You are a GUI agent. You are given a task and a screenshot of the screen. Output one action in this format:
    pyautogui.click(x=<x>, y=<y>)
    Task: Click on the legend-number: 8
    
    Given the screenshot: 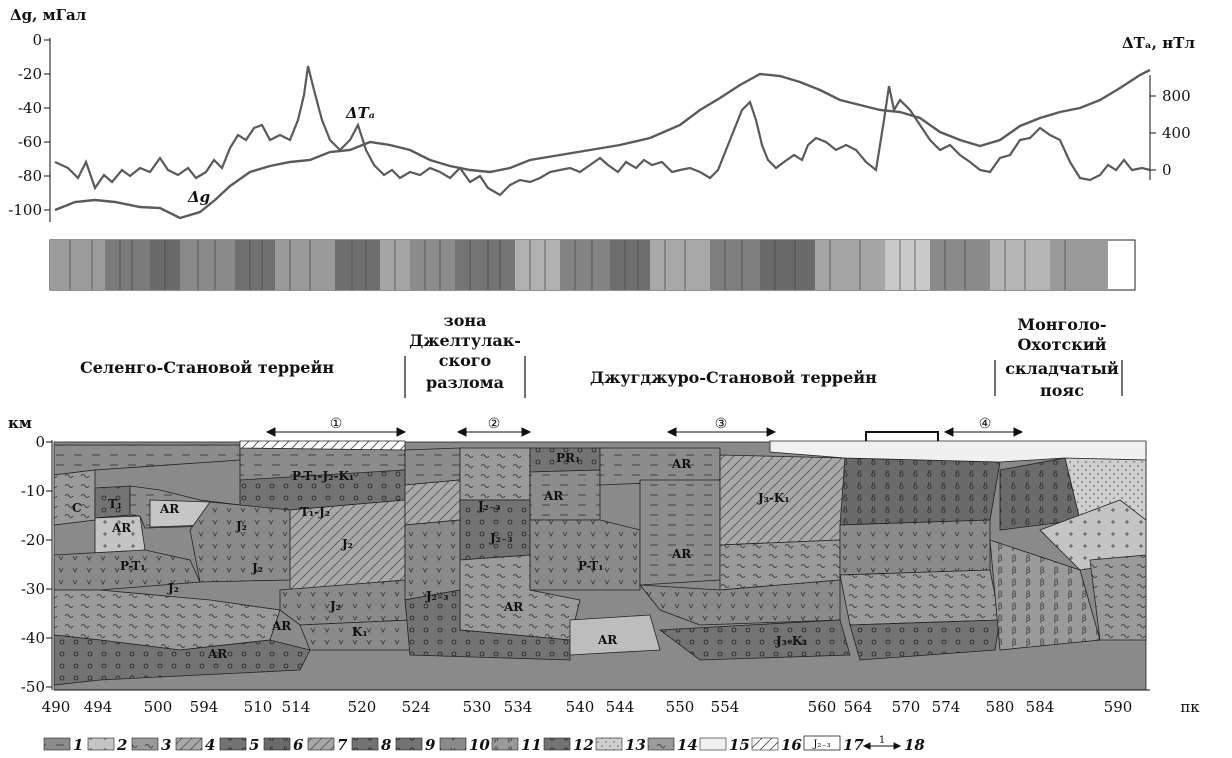 What is the action you would take?
    pyautogui.click(x=386, y=745)
    